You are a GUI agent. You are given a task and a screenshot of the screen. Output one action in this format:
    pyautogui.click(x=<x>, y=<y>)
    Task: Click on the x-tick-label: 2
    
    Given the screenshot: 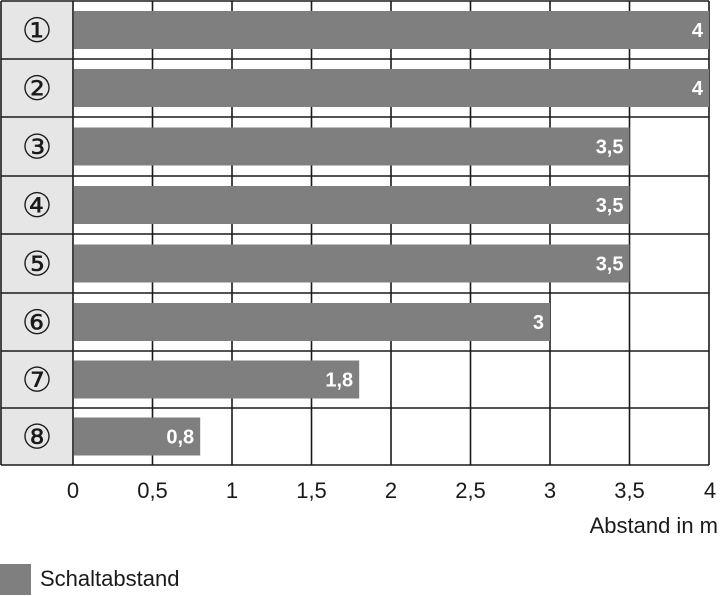 What is the action you would take?
    pyautogui.click(x=391, y=490)
    